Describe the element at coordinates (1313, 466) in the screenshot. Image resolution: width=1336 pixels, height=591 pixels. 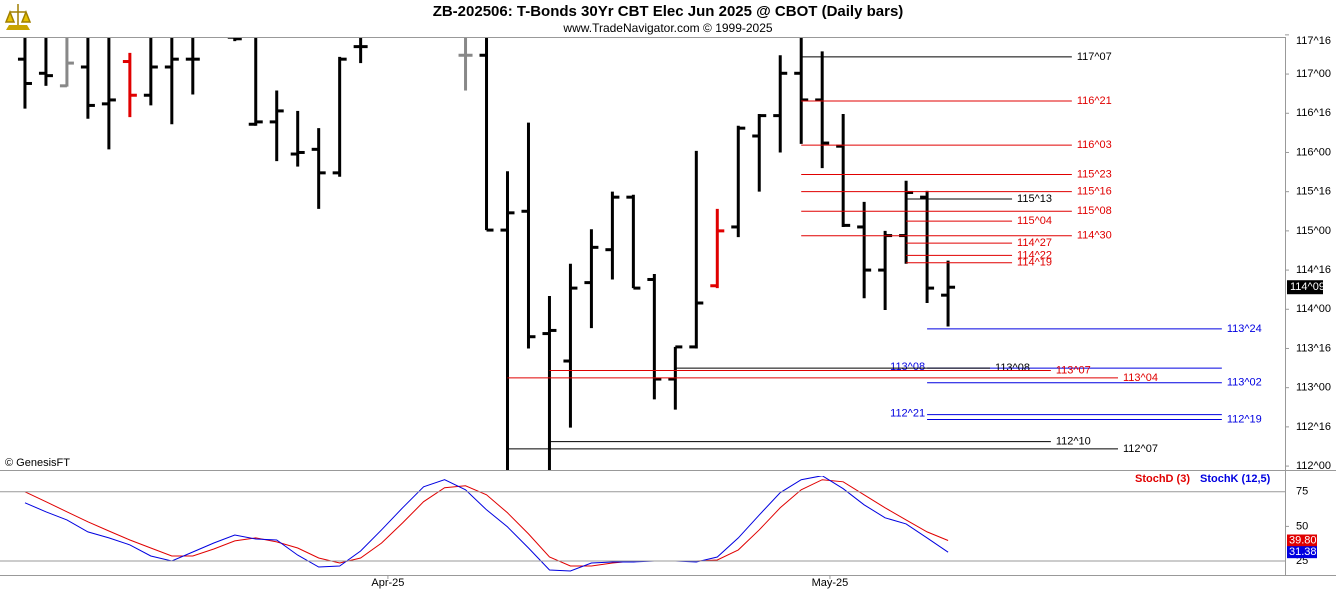
I see `y-tick-label: 112^00` at that location.